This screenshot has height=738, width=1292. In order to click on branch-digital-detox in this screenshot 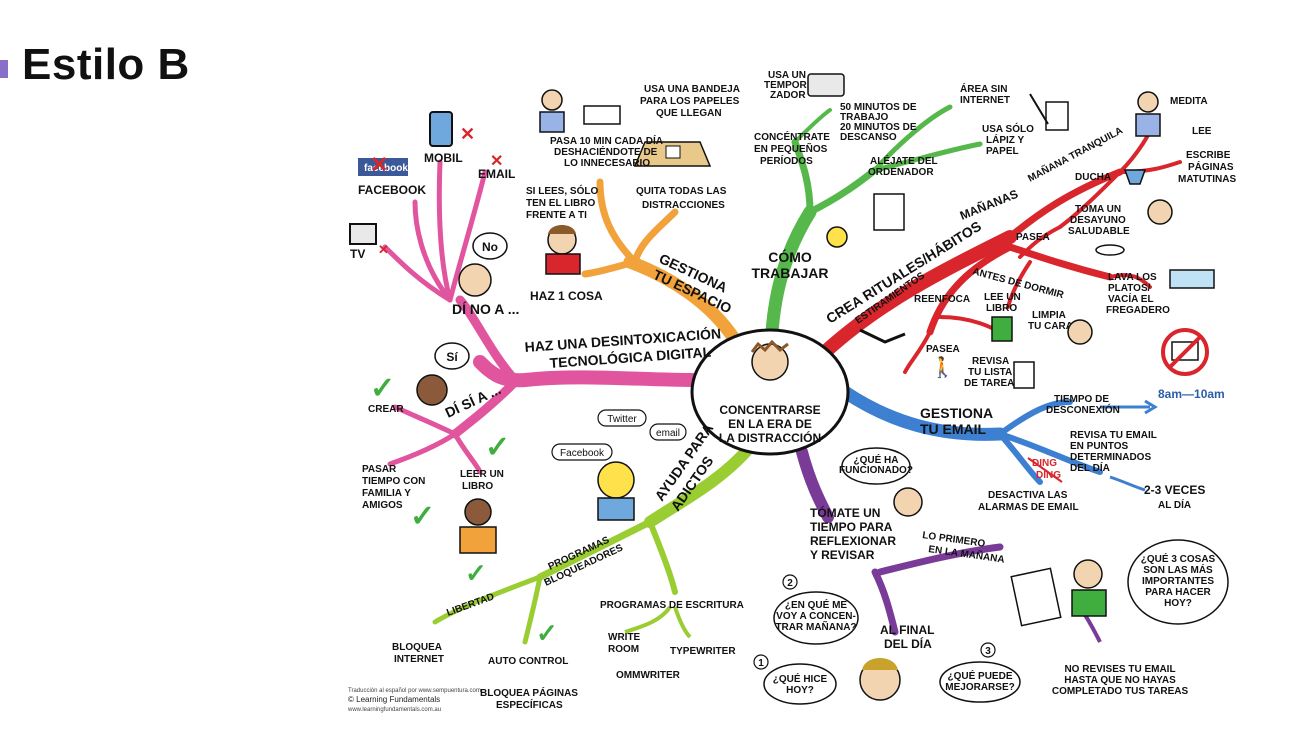, I will do `click(587, 371)`.